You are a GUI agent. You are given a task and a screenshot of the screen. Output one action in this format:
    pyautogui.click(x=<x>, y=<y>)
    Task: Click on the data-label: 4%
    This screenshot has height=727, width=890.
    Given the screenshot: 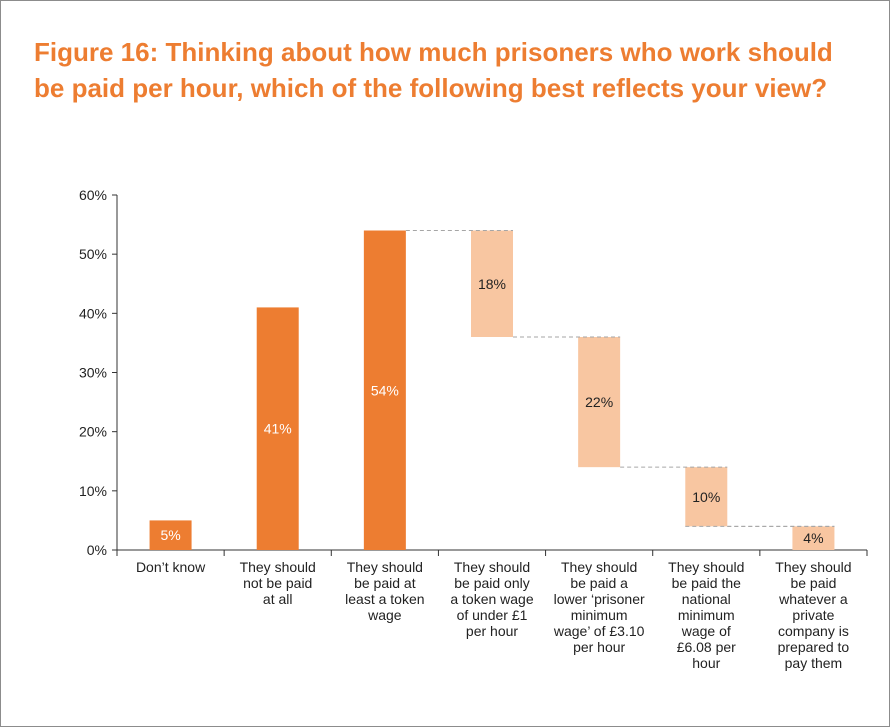 What is the action you would take?
    pyautogui.click(x=813, y=538)
    